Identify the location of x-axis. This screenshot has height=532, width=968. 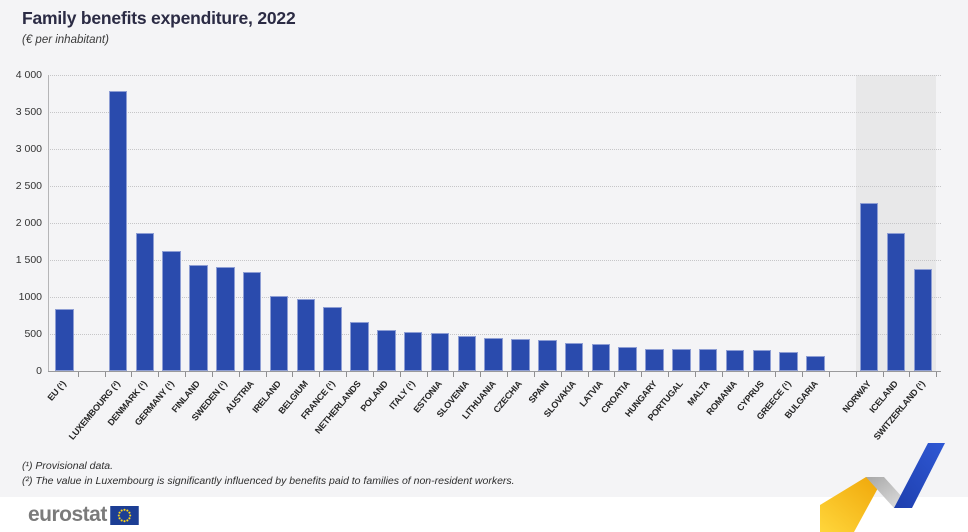
(494, 371).